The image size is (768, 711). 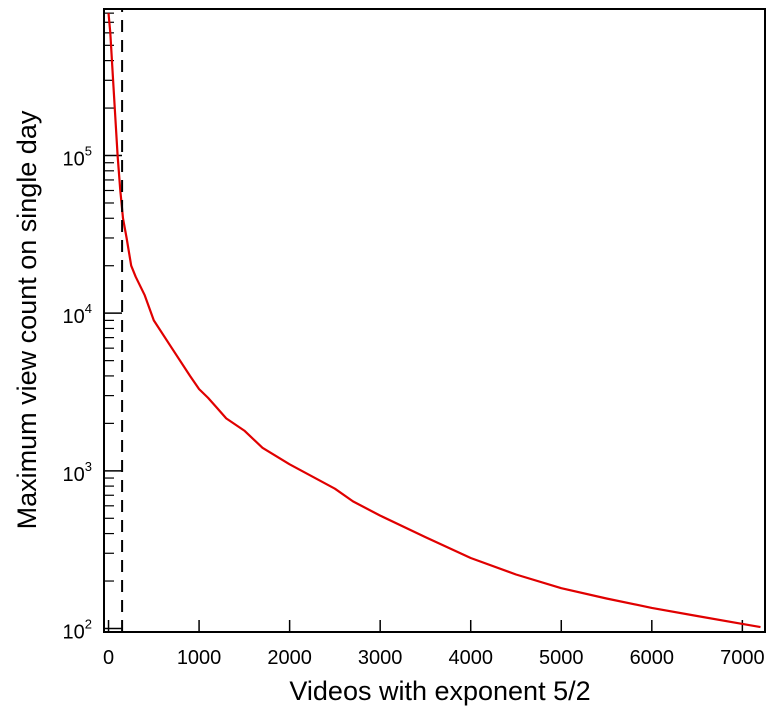 What do you see at coordinates (434, 644) in the screenshot?
I see `x-axis: 0 1000 2000 3000 4000 5000 6000 7000` at bounding box center [434, 644].